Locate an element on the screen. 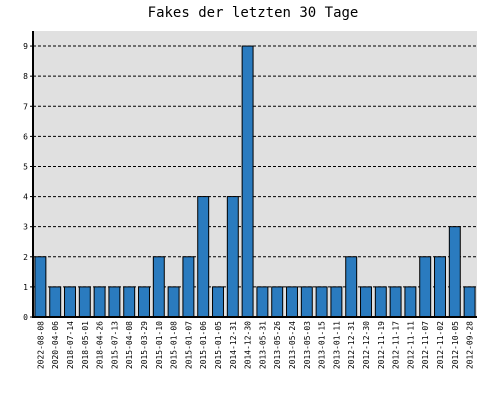 This screenshot has width=500, height=405. x-tick-label: 2012-10-05 is located at coordinates (455, 345).